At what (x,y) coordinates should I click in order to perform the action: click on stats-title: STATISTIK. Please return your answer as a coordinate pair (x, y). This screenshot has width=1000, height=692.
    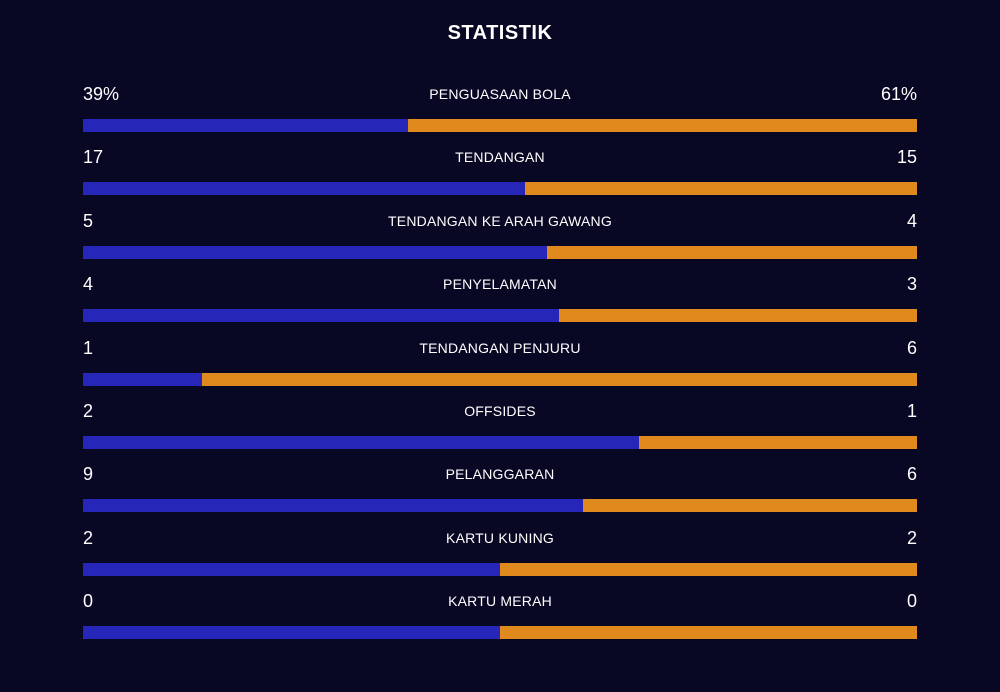
    Looking at the image, I should click on (500, 33).